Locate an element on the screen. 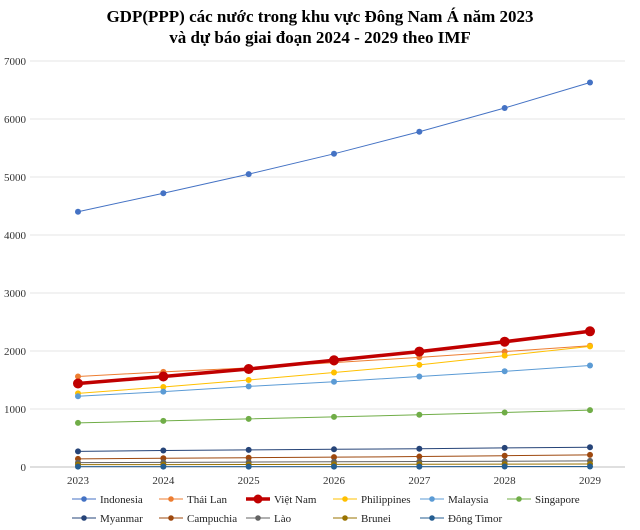 The image size is (640, 530). y-tick-label: 0 is located at coordinates (24, 468).